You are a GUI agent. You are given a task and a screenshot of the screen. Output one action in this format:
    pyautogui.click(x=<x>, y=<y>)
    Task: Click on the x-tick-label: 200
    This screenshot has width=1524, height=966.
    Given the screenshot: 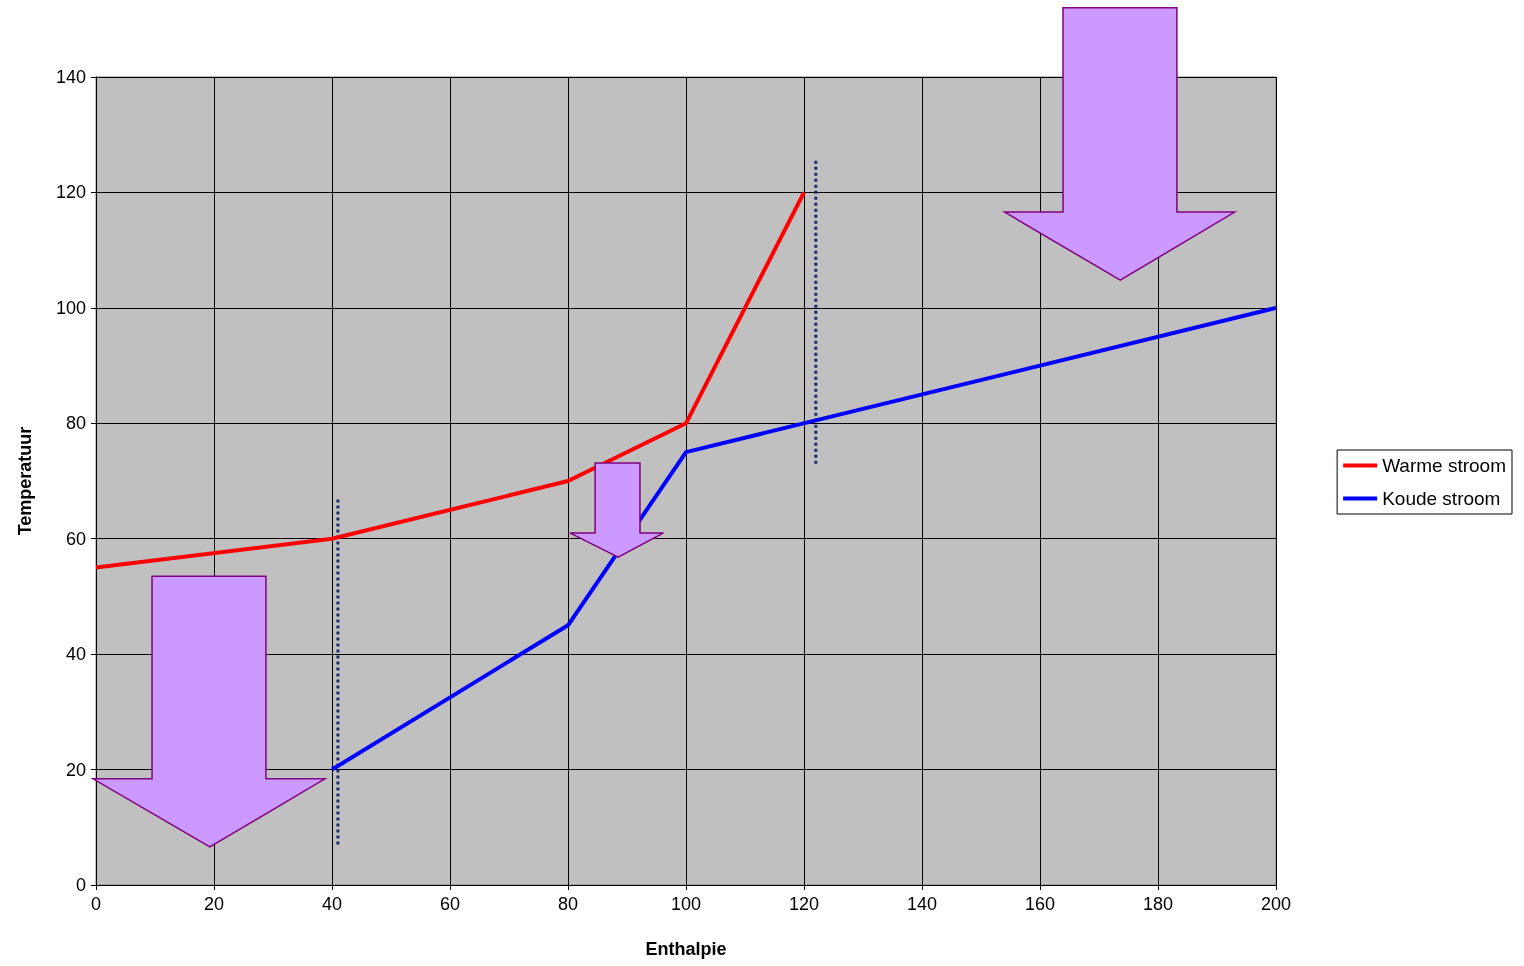 What is the action you would take?
    pyautogui.click(x=1276, y=904)
    